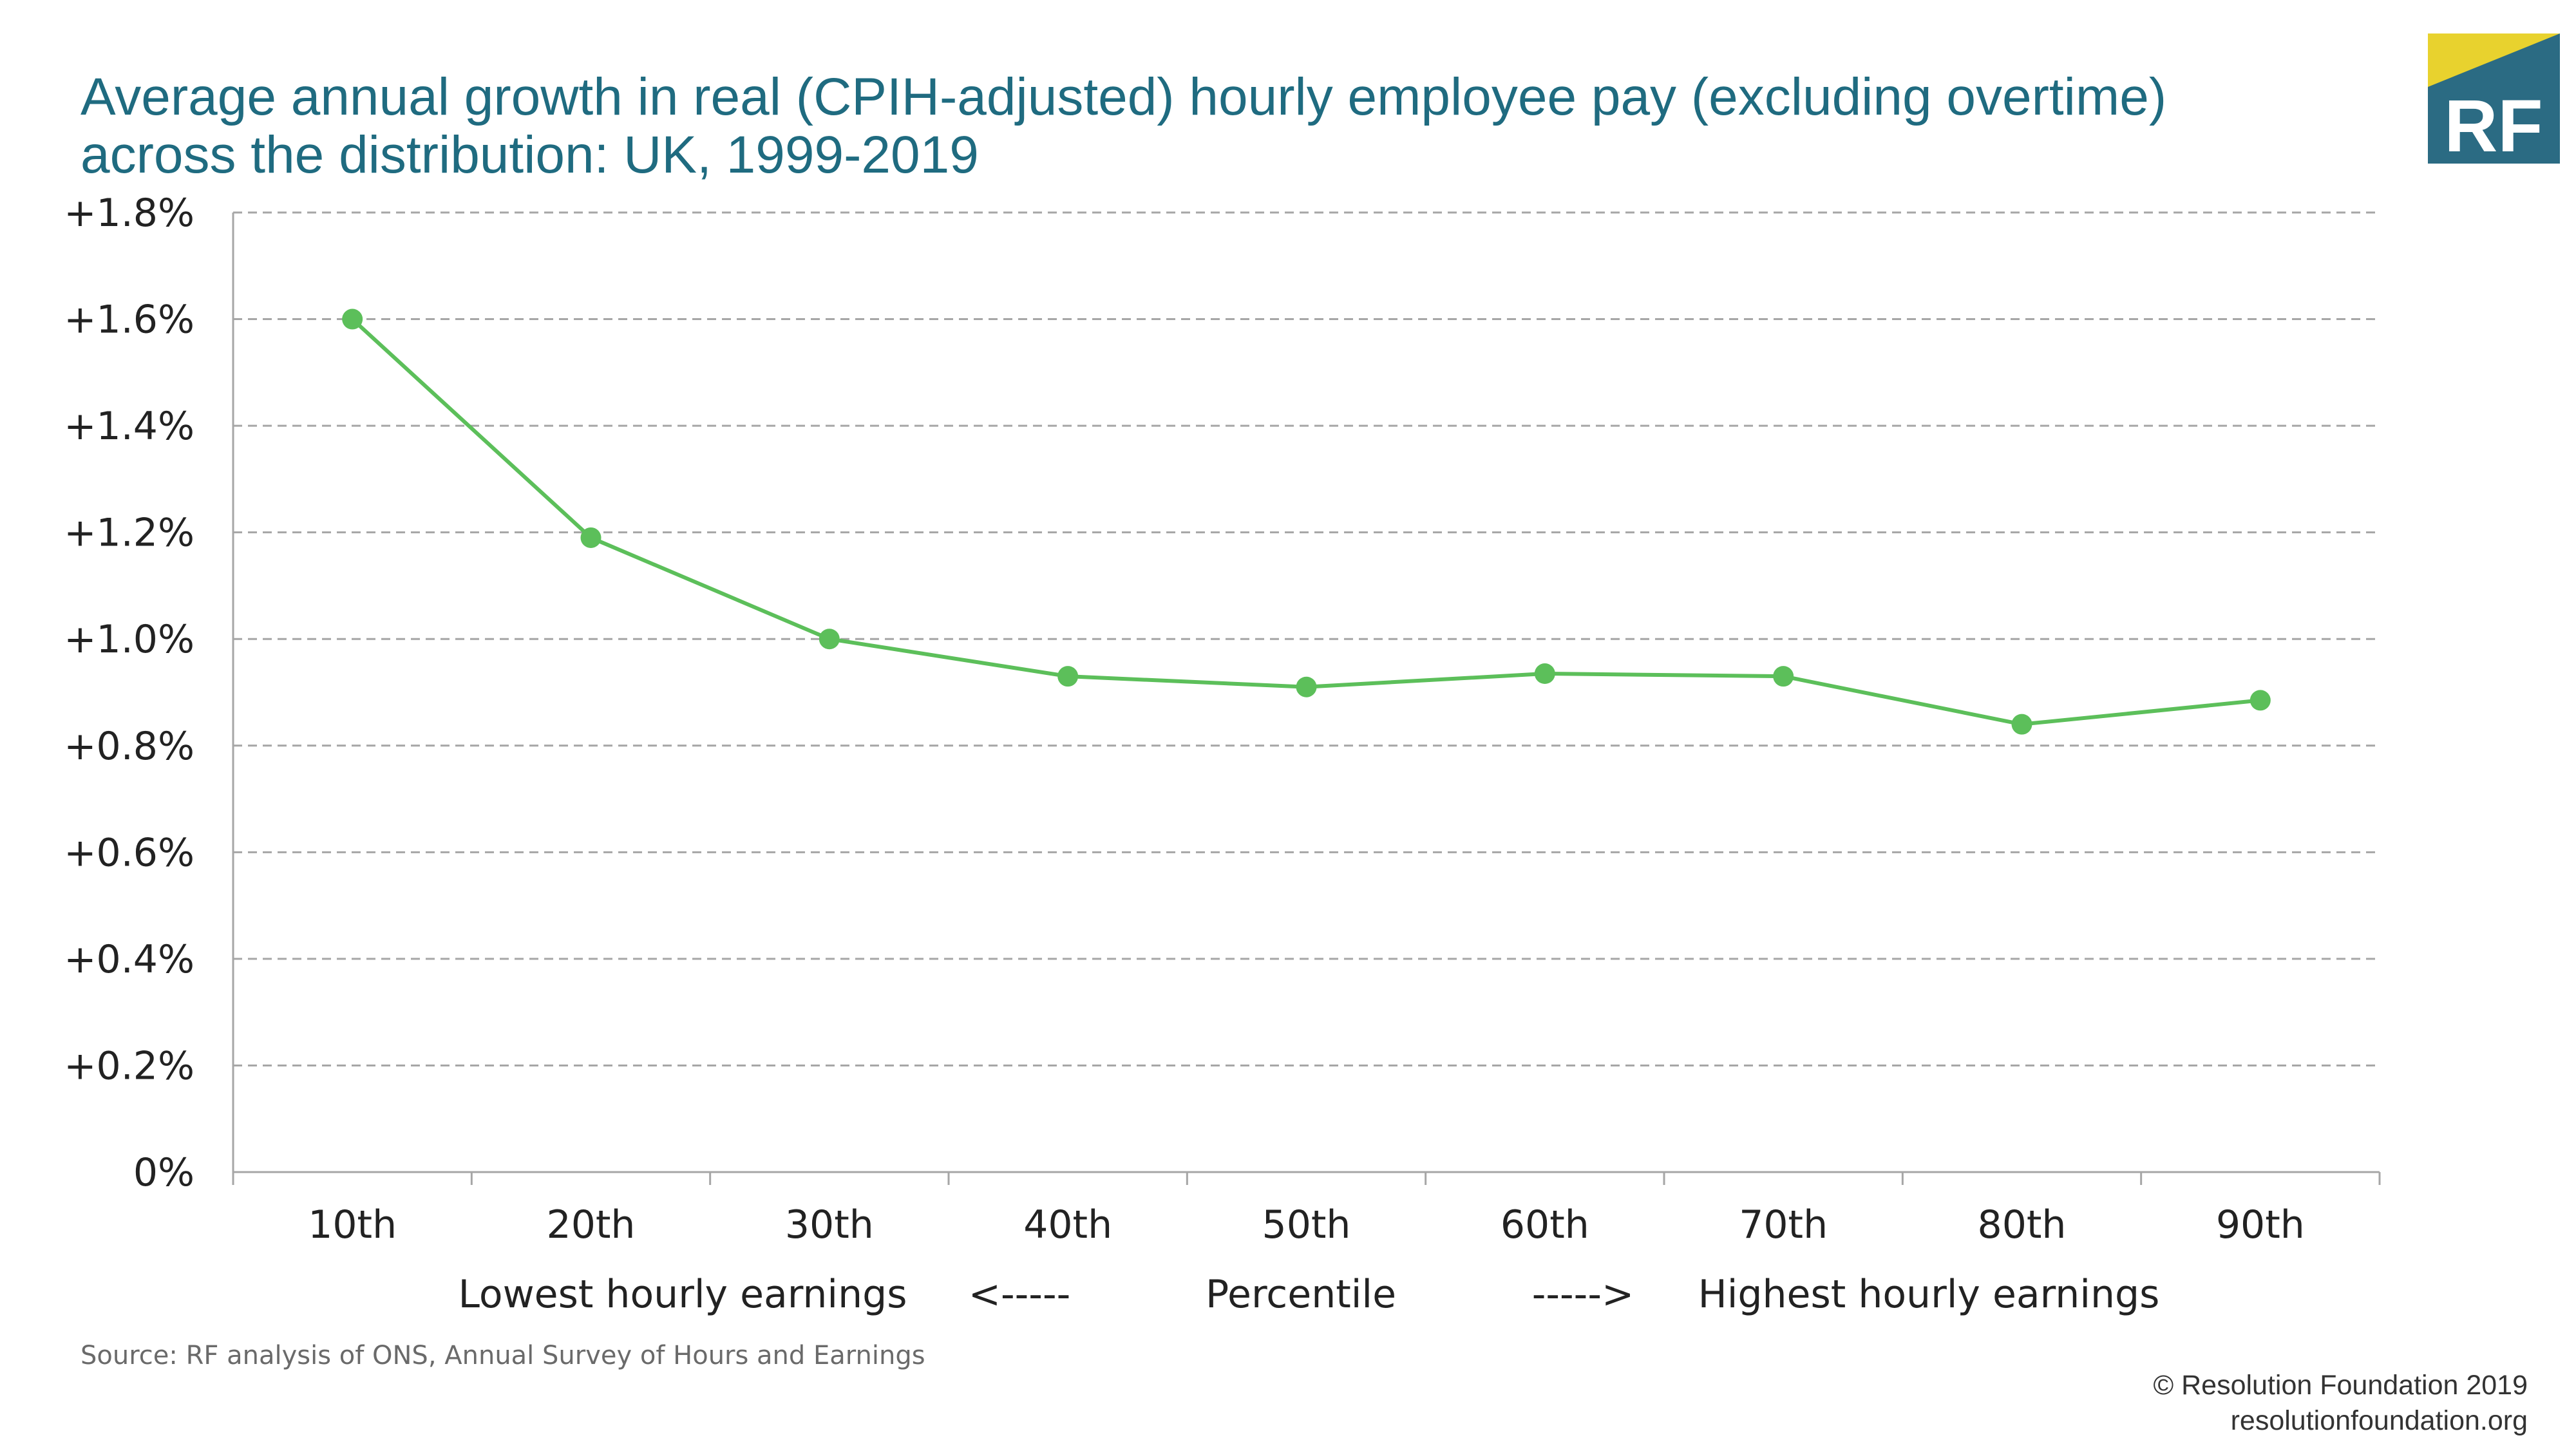  What do you see at coordinates (2340, 1385) in the screenshot?
I see `footer-copyright: © Resolution Foundation 2019` at bounding box center [2340, 1385].